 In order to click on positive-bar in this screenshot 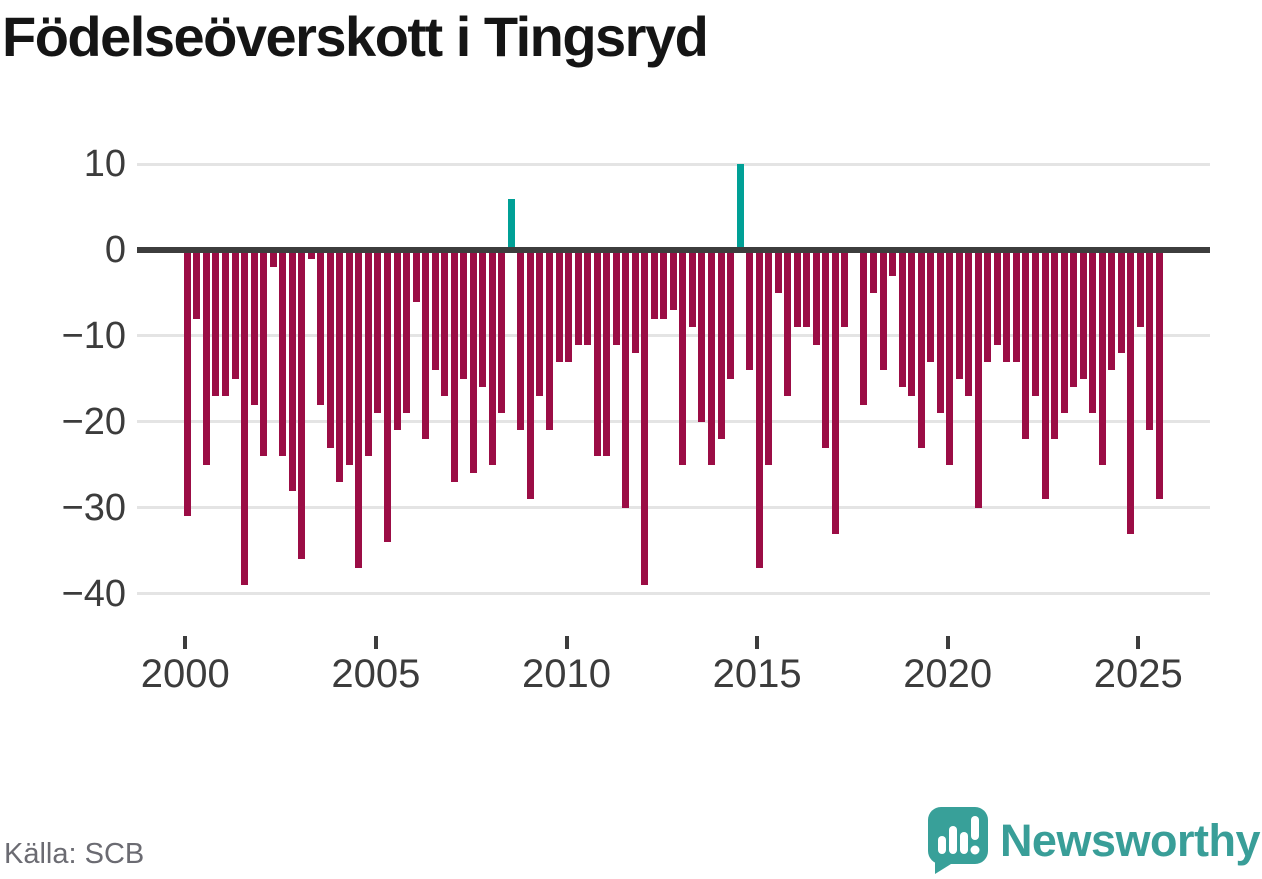, I will do `click(740, 207)`.